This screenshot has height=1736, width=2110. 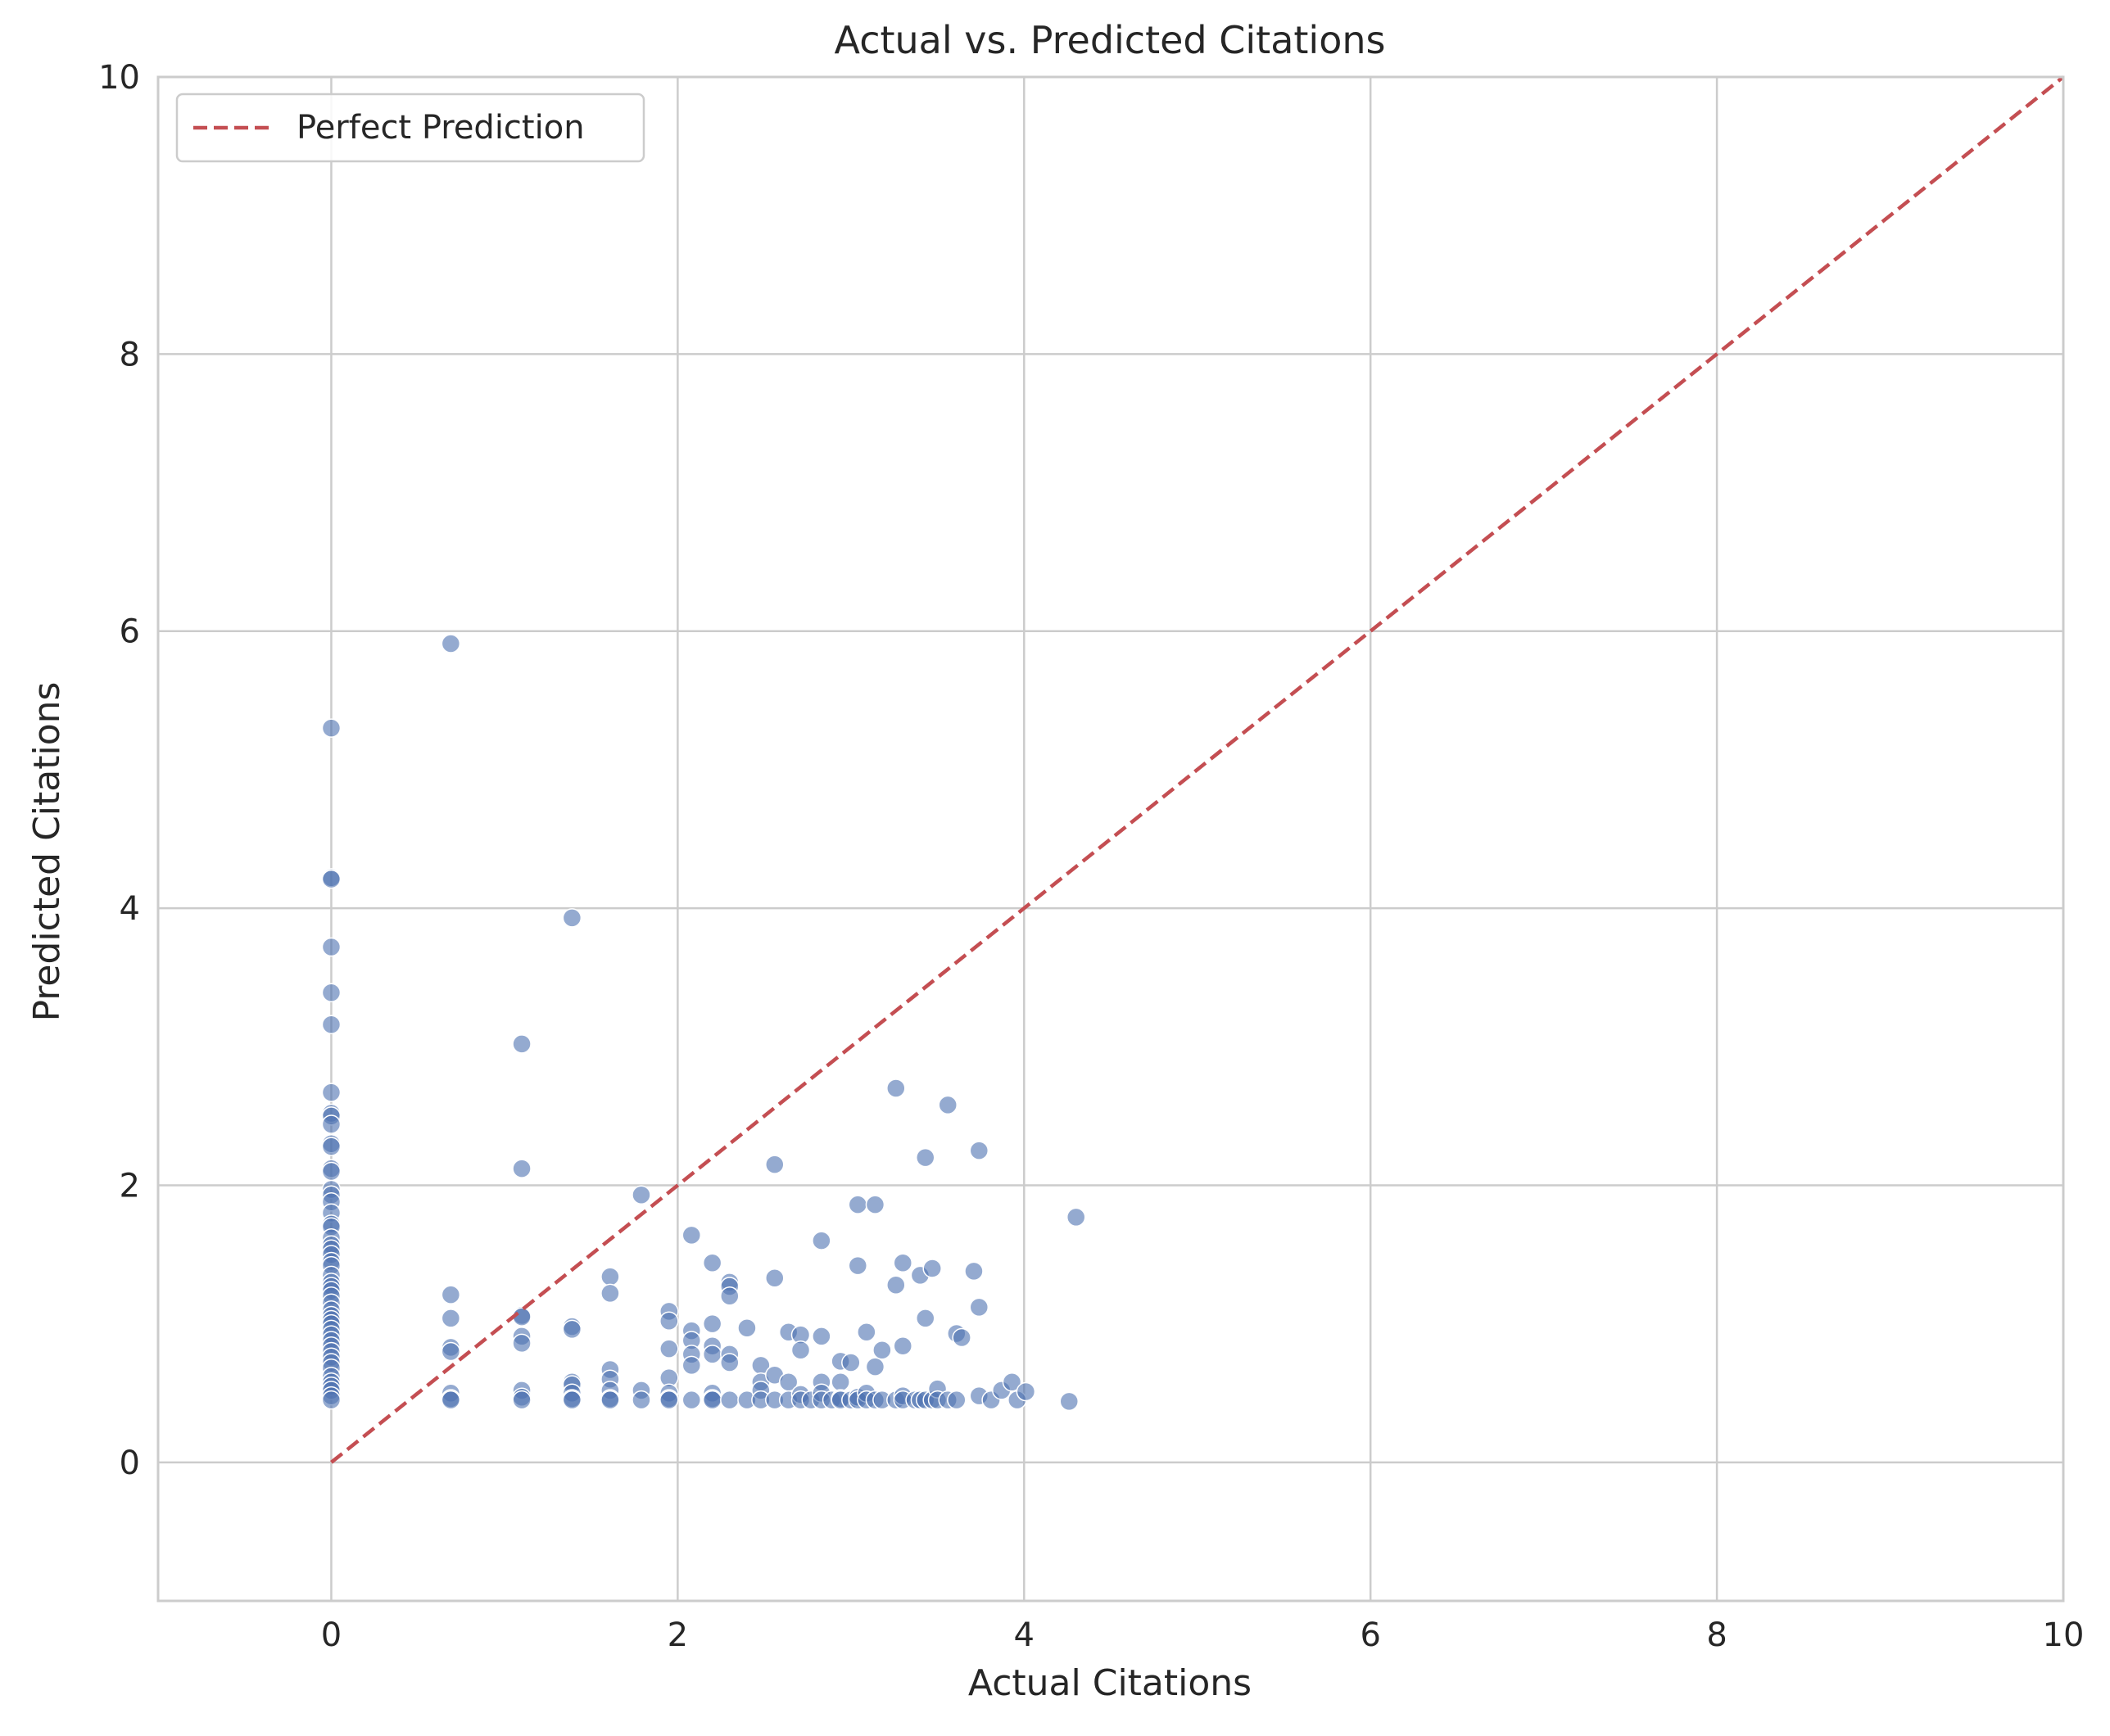 What do you see at coordinates (678, 1635) in the screenshot?
I see `x-tick-label: 2` at bounding box center [678, 1635].